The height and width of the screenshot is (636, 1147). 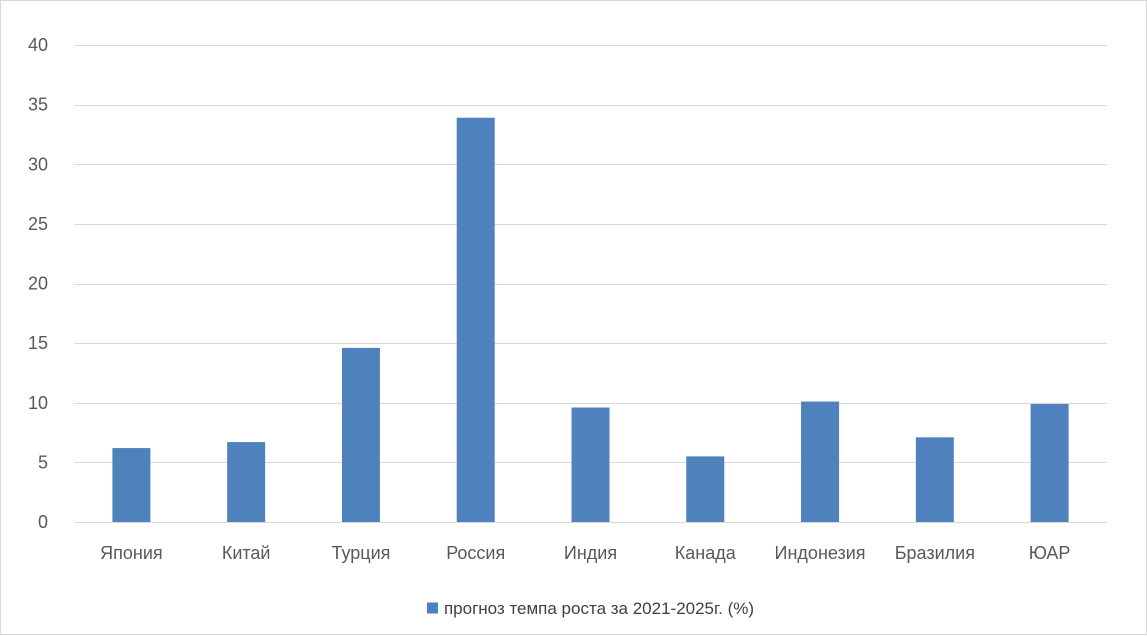 I want to click on y-tick-label: 10, so click(x=38, y=403).